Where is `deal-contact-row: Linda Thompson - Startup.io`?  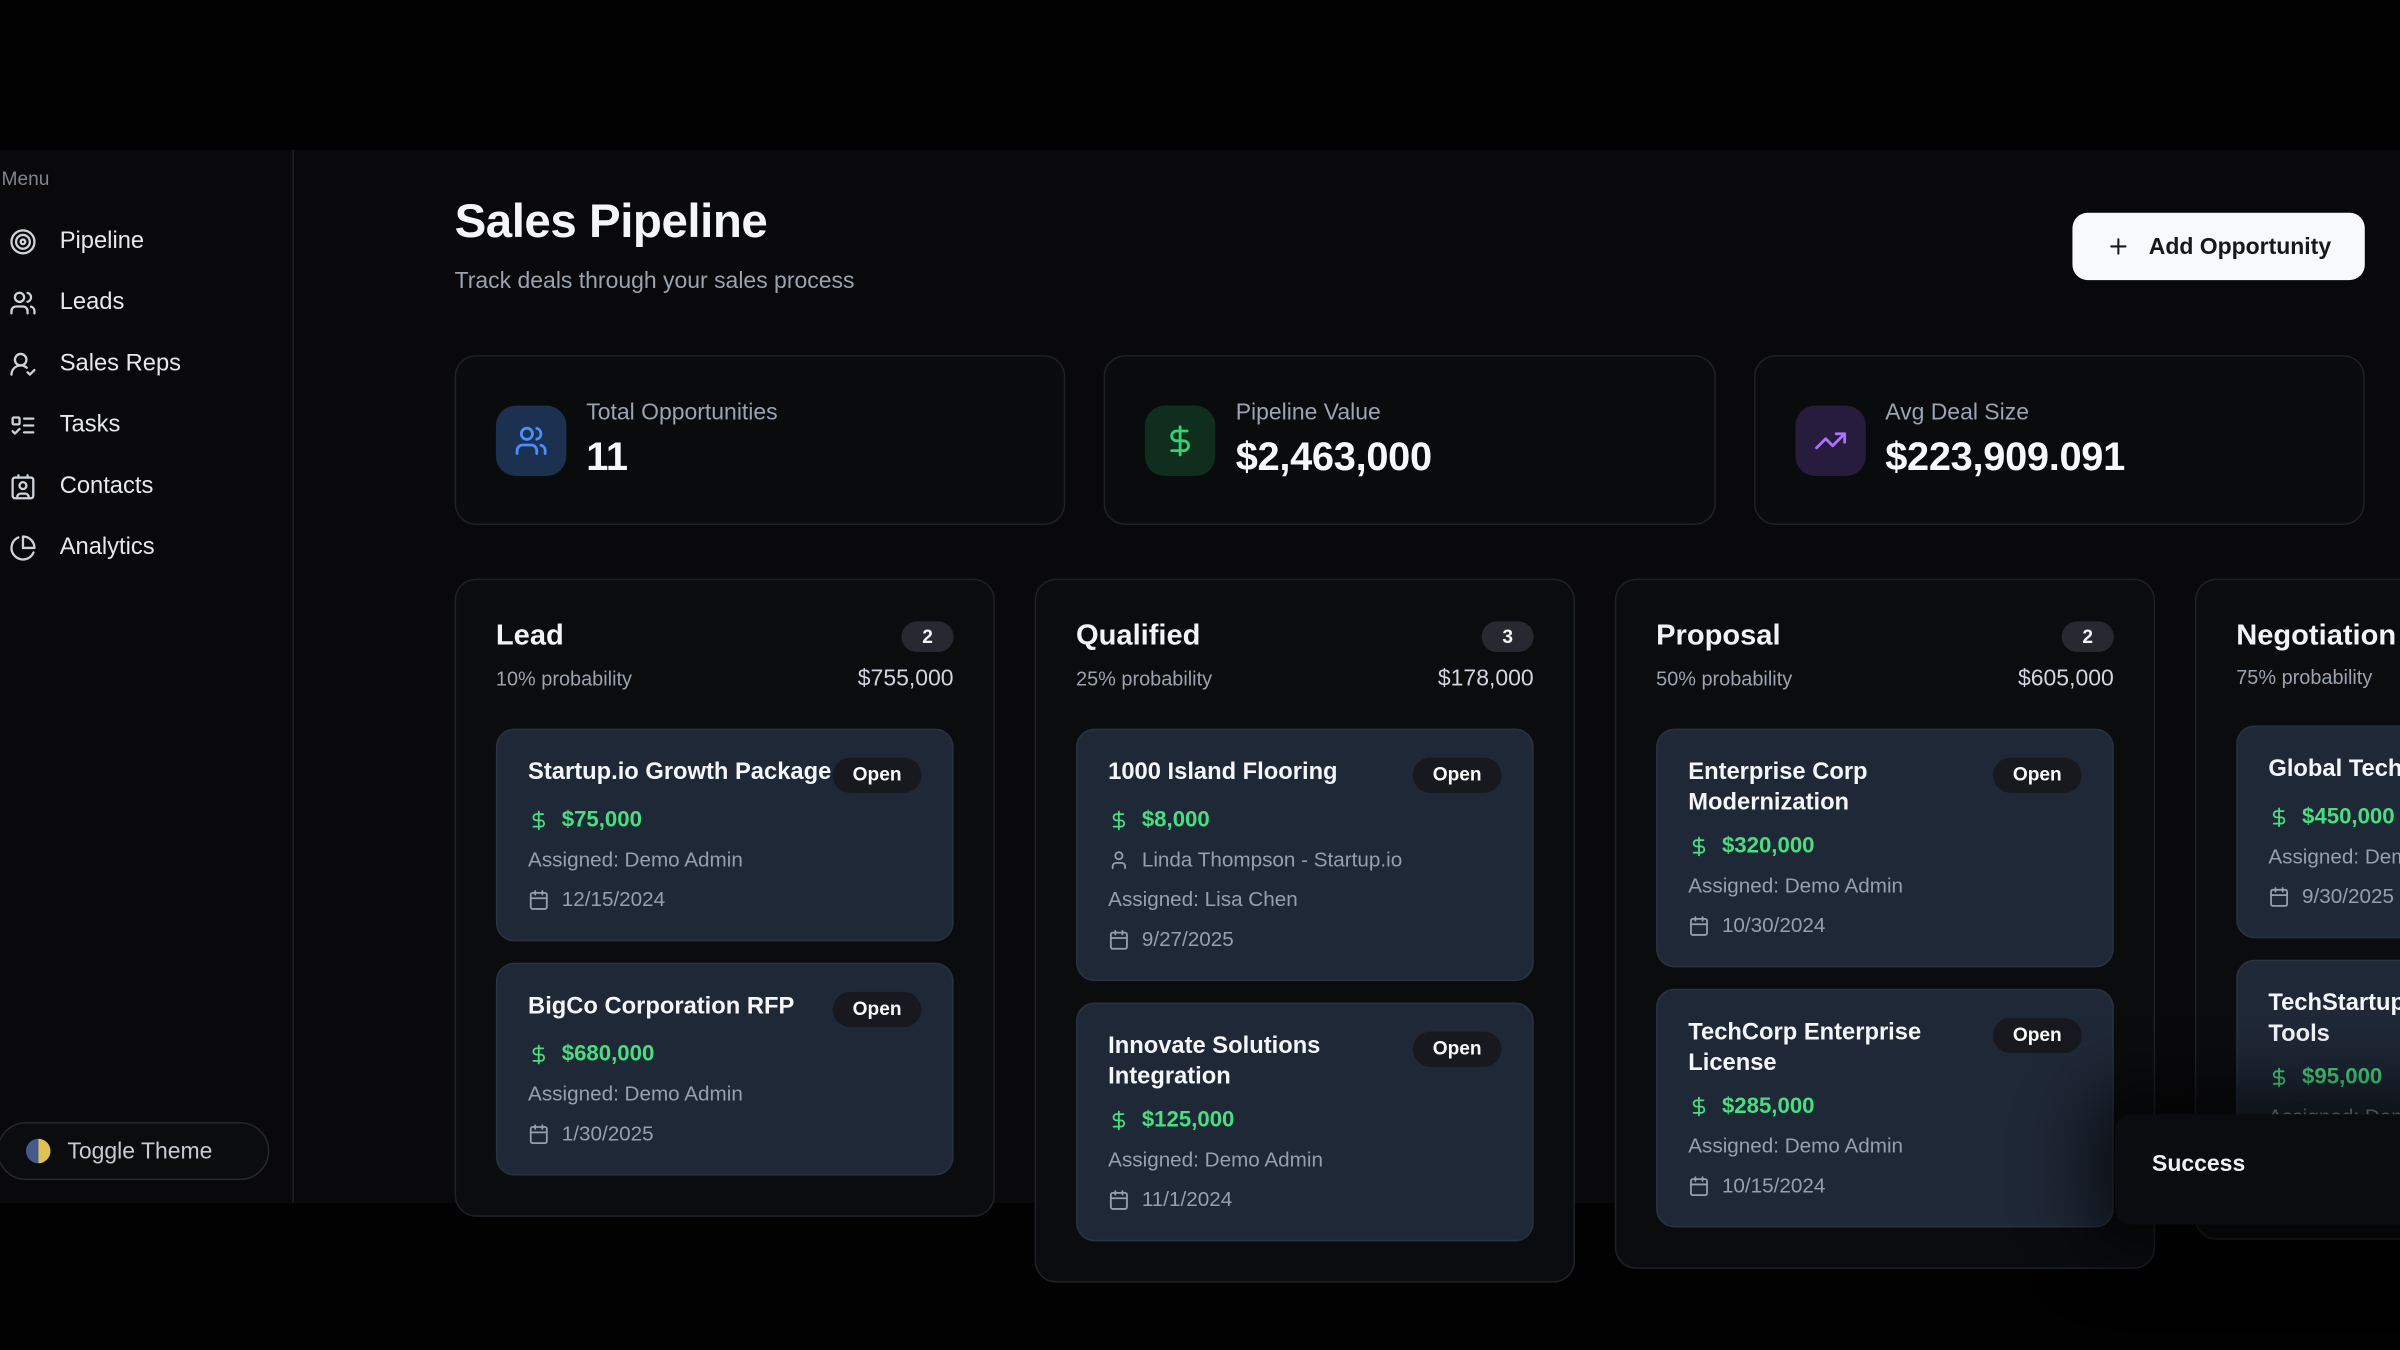
deal-contact-row: Linda Thompson - Startup.io is located at coordinates (1304, 859).